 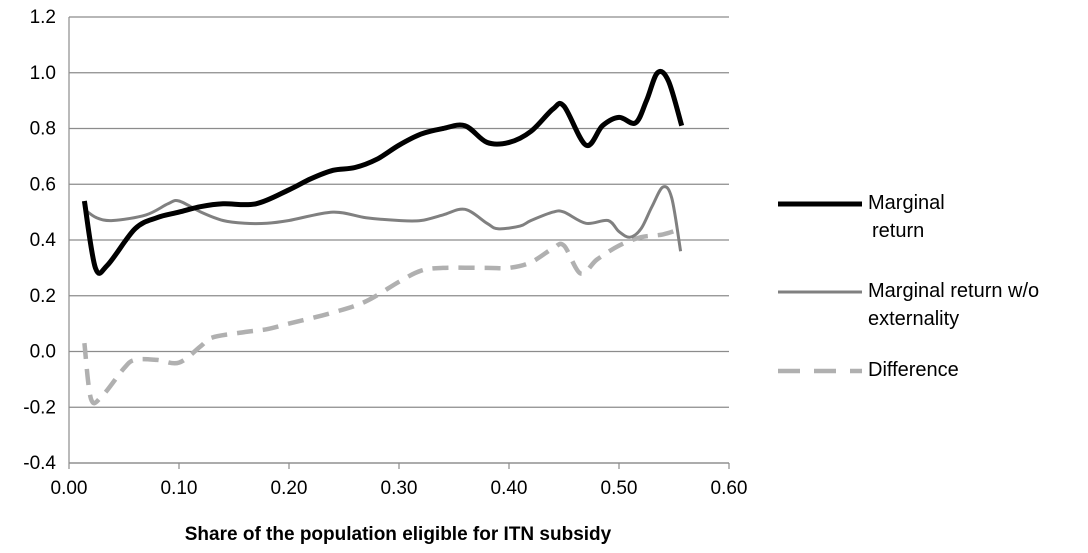 I want to click on y-tick-label: 0.4, so click(x=43, y=240).